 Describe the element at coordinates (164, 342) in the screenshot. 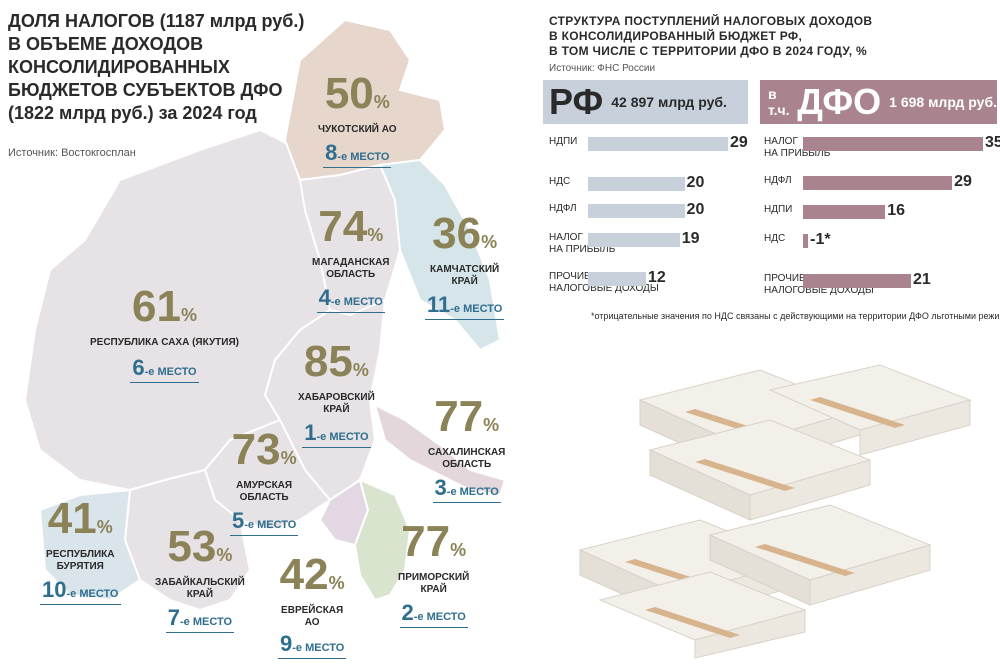

I see `region-name: РЕСПУБЛИКА САХА (ЯКУТИЯ)` at that location.